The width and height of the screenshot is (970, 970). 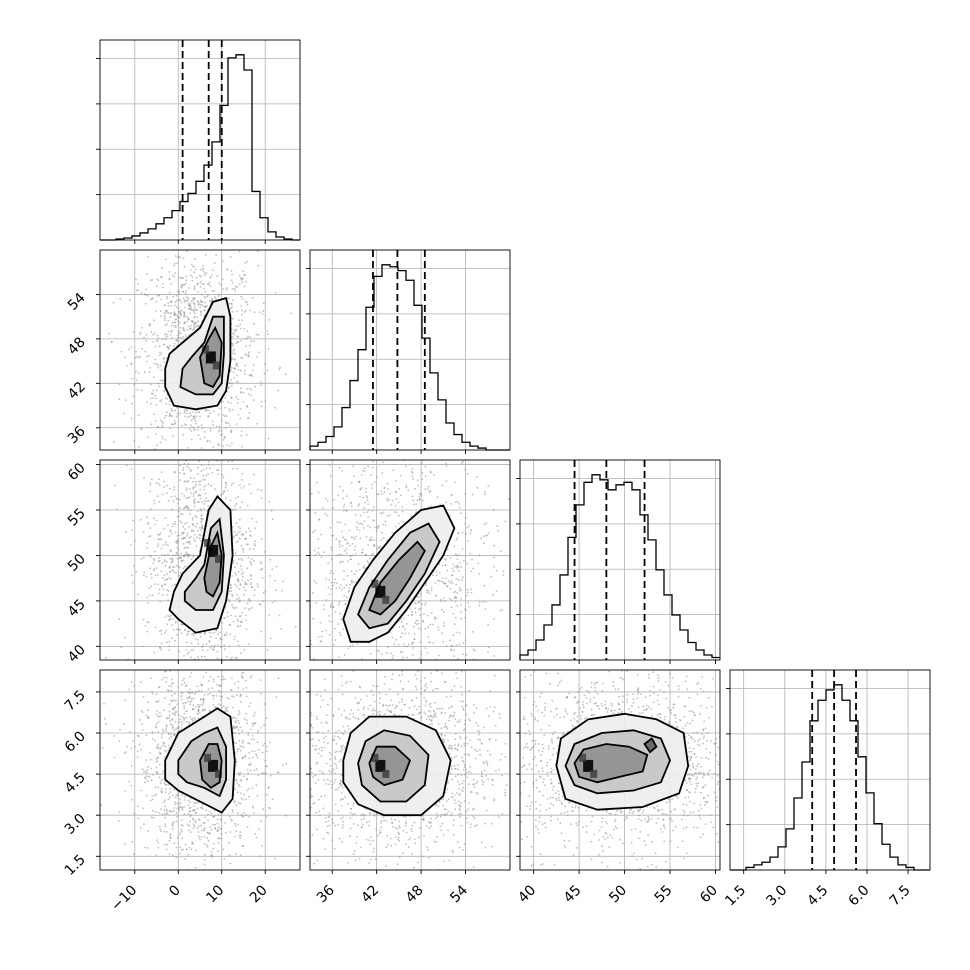 What do you see at coordinates (459, 894) in the screenshot?
I see `x-tick-label: 54` at bounding box center [459, 894].